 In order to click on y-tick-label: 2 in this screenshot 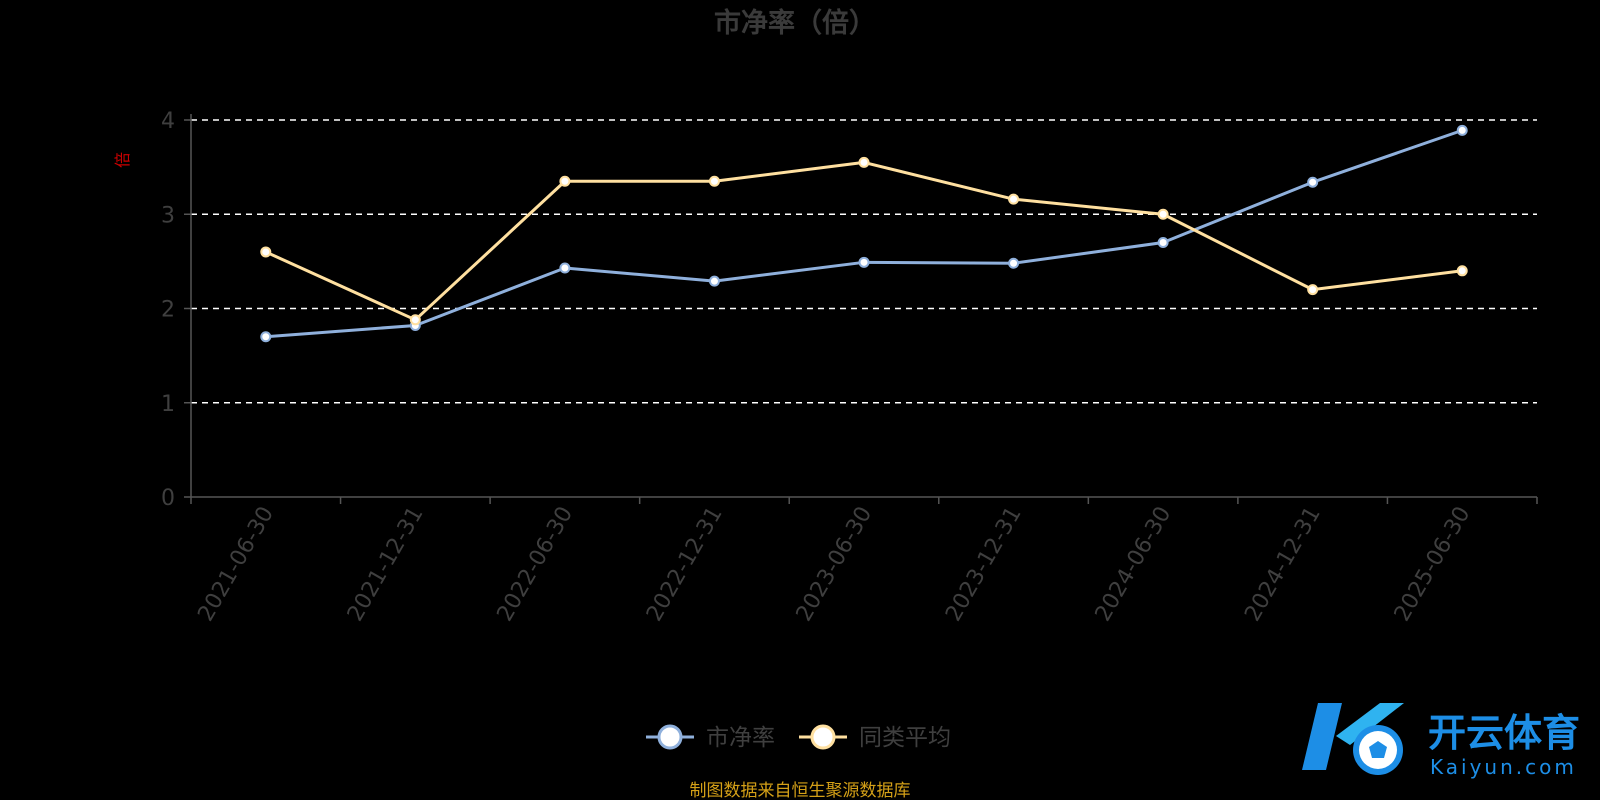, I will do `click(168, 310)`.